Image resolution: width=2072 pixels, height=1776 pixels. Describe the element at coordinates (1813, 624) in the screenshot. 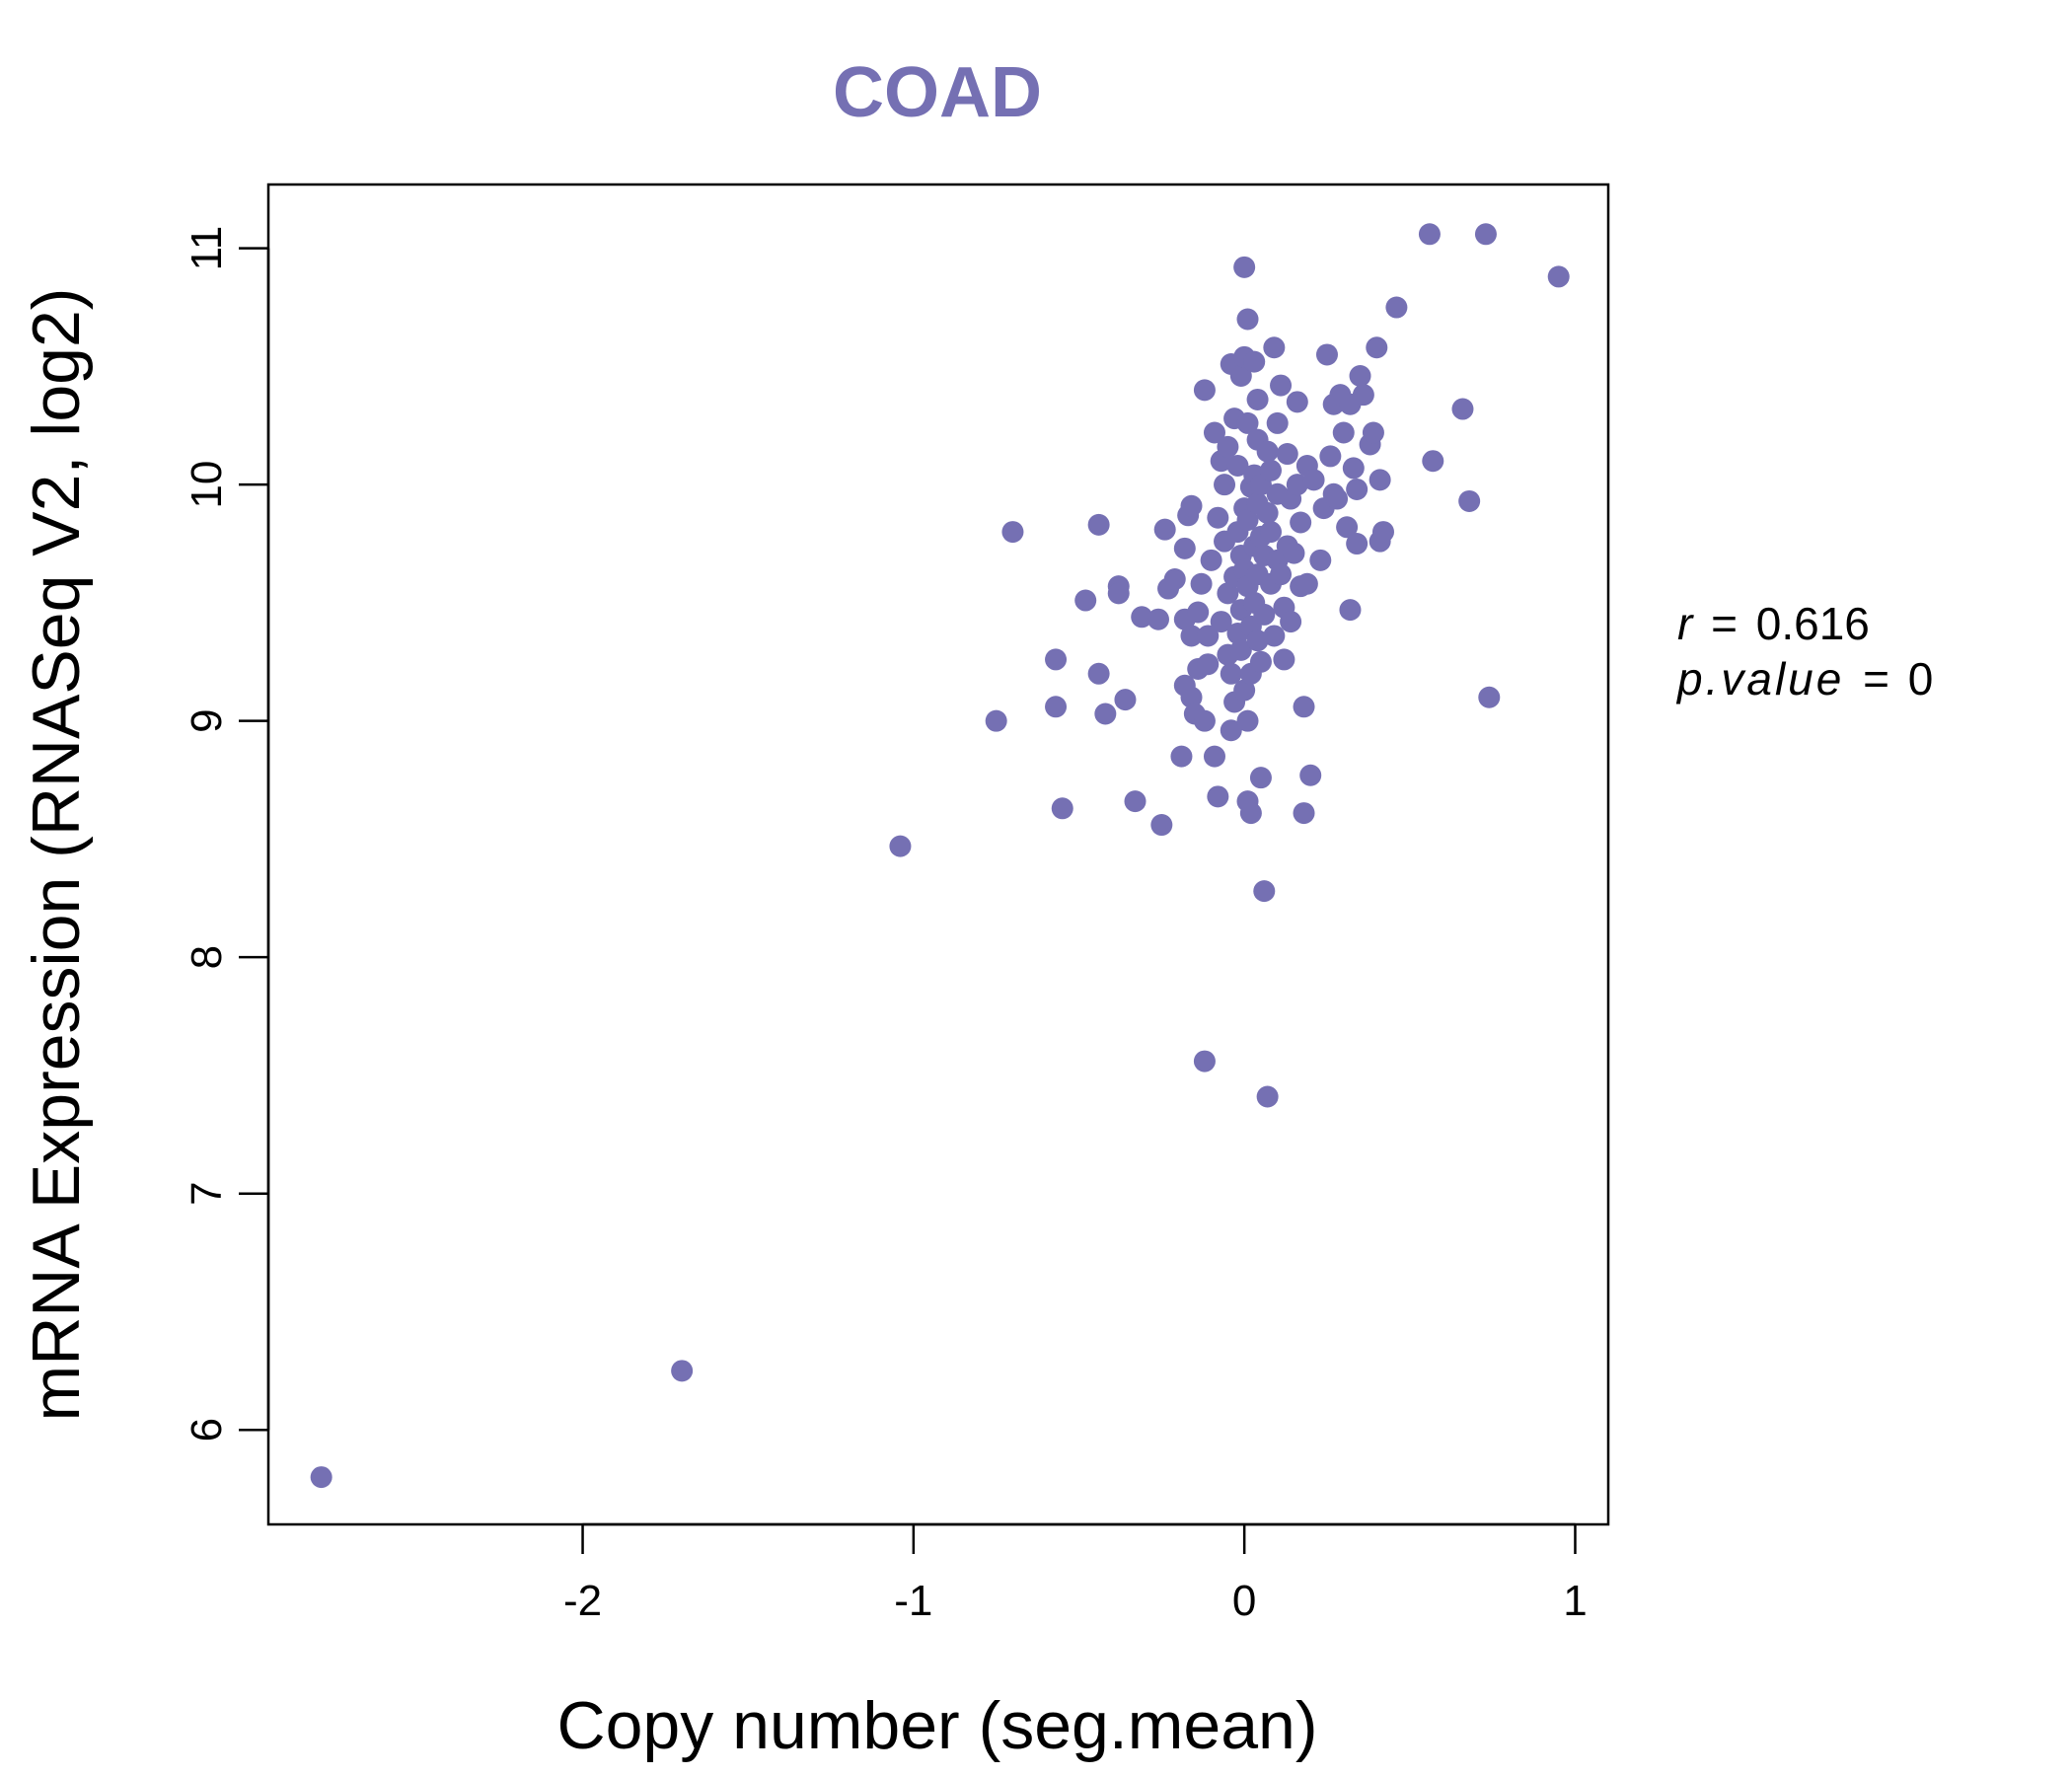

I see `stat-r-value: 0.616` at that location.